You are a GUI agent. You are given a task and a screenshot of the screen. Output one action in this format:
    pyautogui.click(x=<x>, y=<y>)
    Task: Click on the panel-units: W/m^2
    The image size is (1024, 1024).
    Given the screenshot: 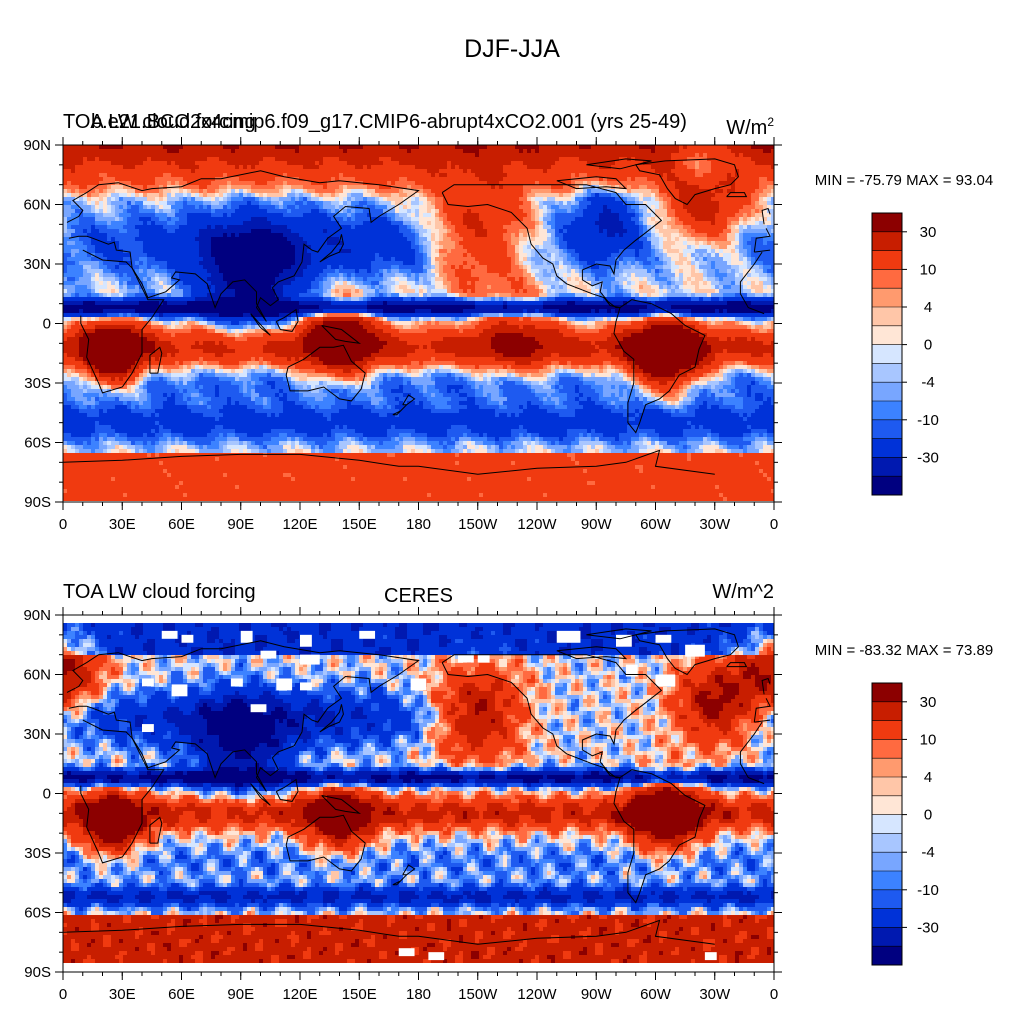 What is the action you would take?
    pyautogui.click(x=743, y=592)
    